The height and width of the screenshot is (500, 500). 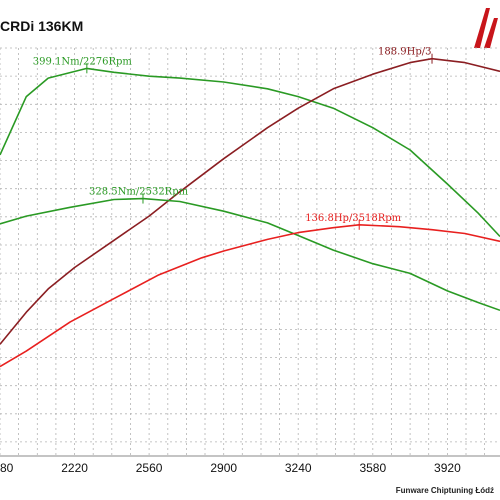 I want to click on x-tick-label: 1880, so click(x=7, y=468).